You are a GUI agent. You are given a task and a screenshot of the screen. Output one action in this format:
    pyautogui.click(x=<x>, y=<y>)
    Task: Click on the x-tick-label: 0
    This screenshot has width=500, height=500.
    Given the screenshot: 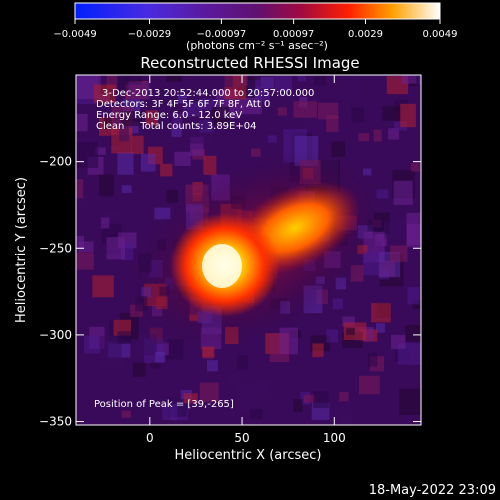 What is the action you would take?
    pyautogui.click(x=150, y=438)
    